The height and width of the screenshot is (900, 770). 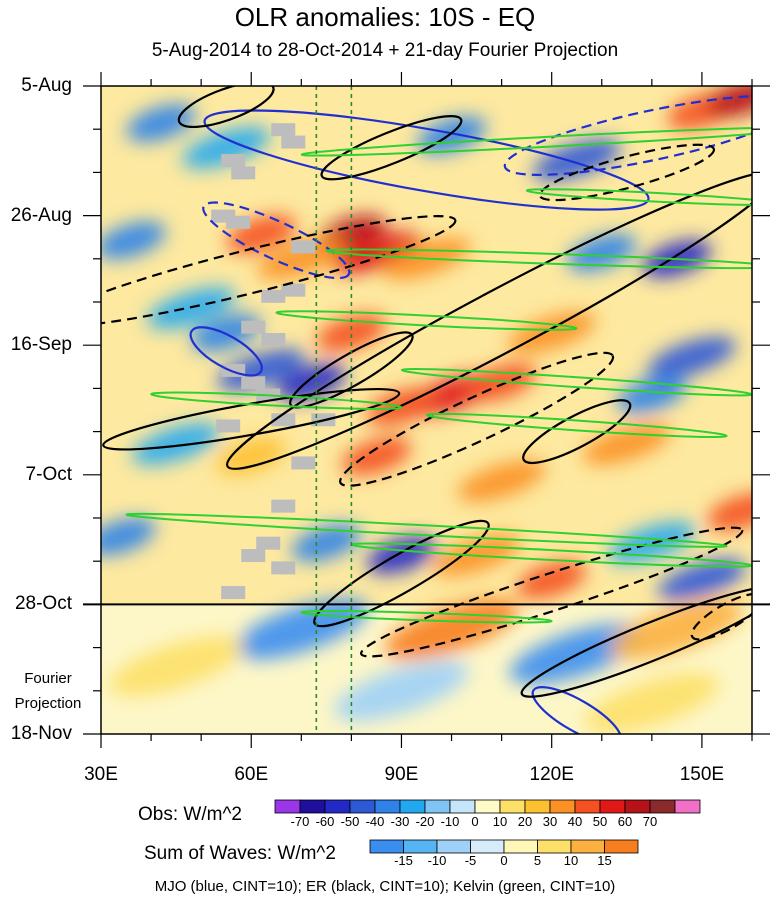 I want to click on x-tick-label: 150E, so click(x=702, y=774).